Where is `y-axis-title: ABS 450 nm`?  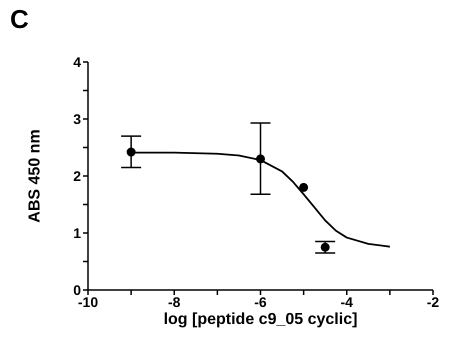 y-axis-title: ABS 450 nm is located at coordinates (35, 176).